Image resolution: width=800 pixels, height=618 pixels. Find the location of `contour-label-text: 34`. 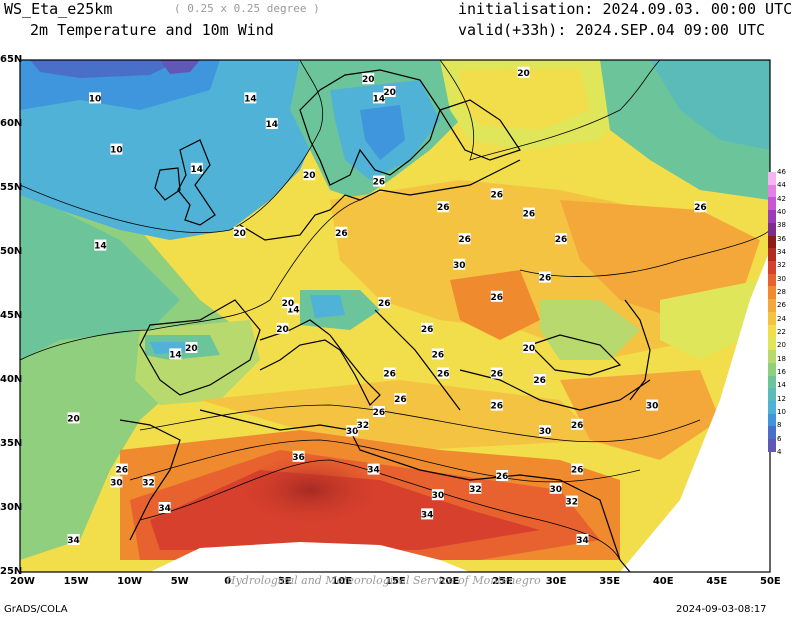

contour-label-text: 34 is located at coordinates (582, 541).